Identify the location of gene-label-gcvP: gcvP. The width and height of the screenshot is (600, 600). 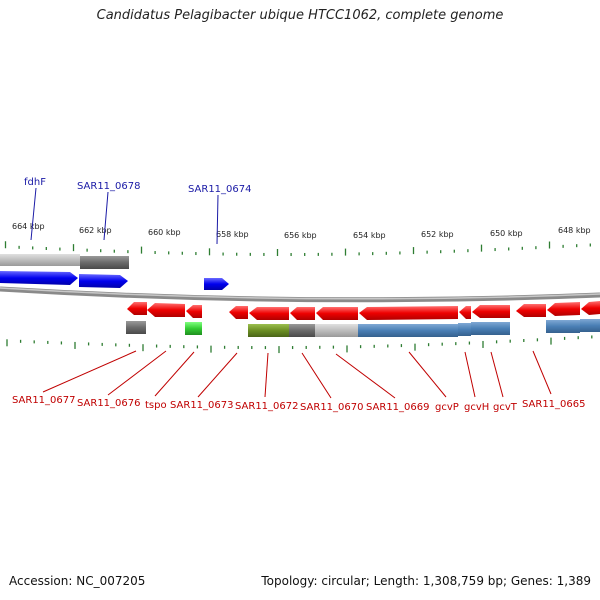
(447, 407).